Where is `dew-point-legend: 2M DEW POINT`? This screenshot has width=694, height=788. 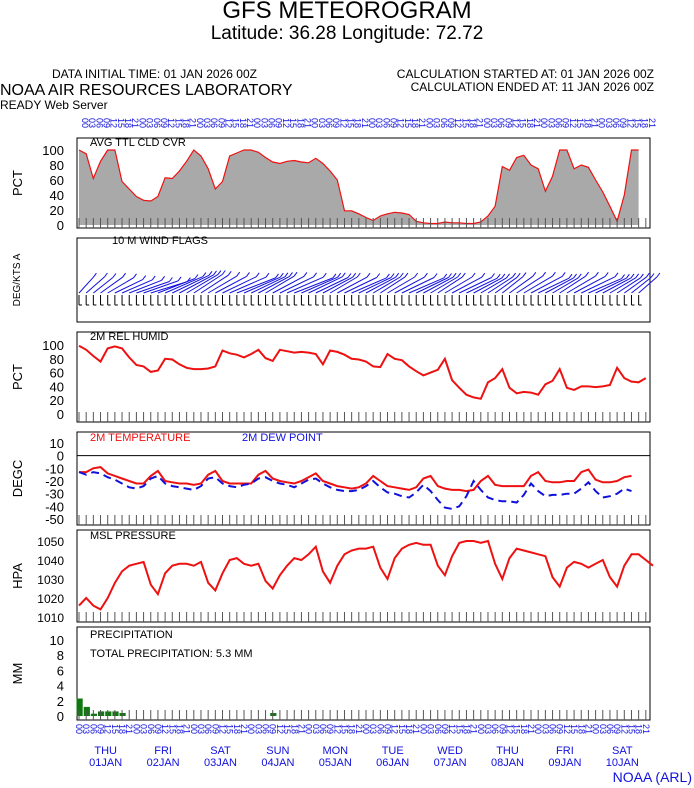
dew-point-legend: 2M DEW POINT is located at coordinates (282, 438).